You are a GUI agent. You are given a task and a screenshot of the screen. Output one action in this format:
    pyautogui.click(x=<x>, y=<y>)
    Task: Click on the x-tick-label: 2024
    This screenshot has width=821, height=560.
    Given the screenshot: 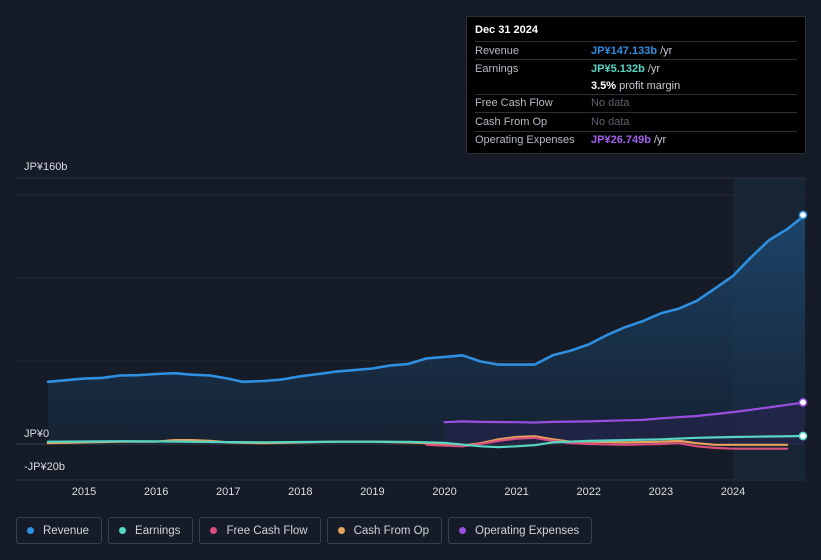 What is the action you would take?
    pyautogui.click(x=733, y=492)
    